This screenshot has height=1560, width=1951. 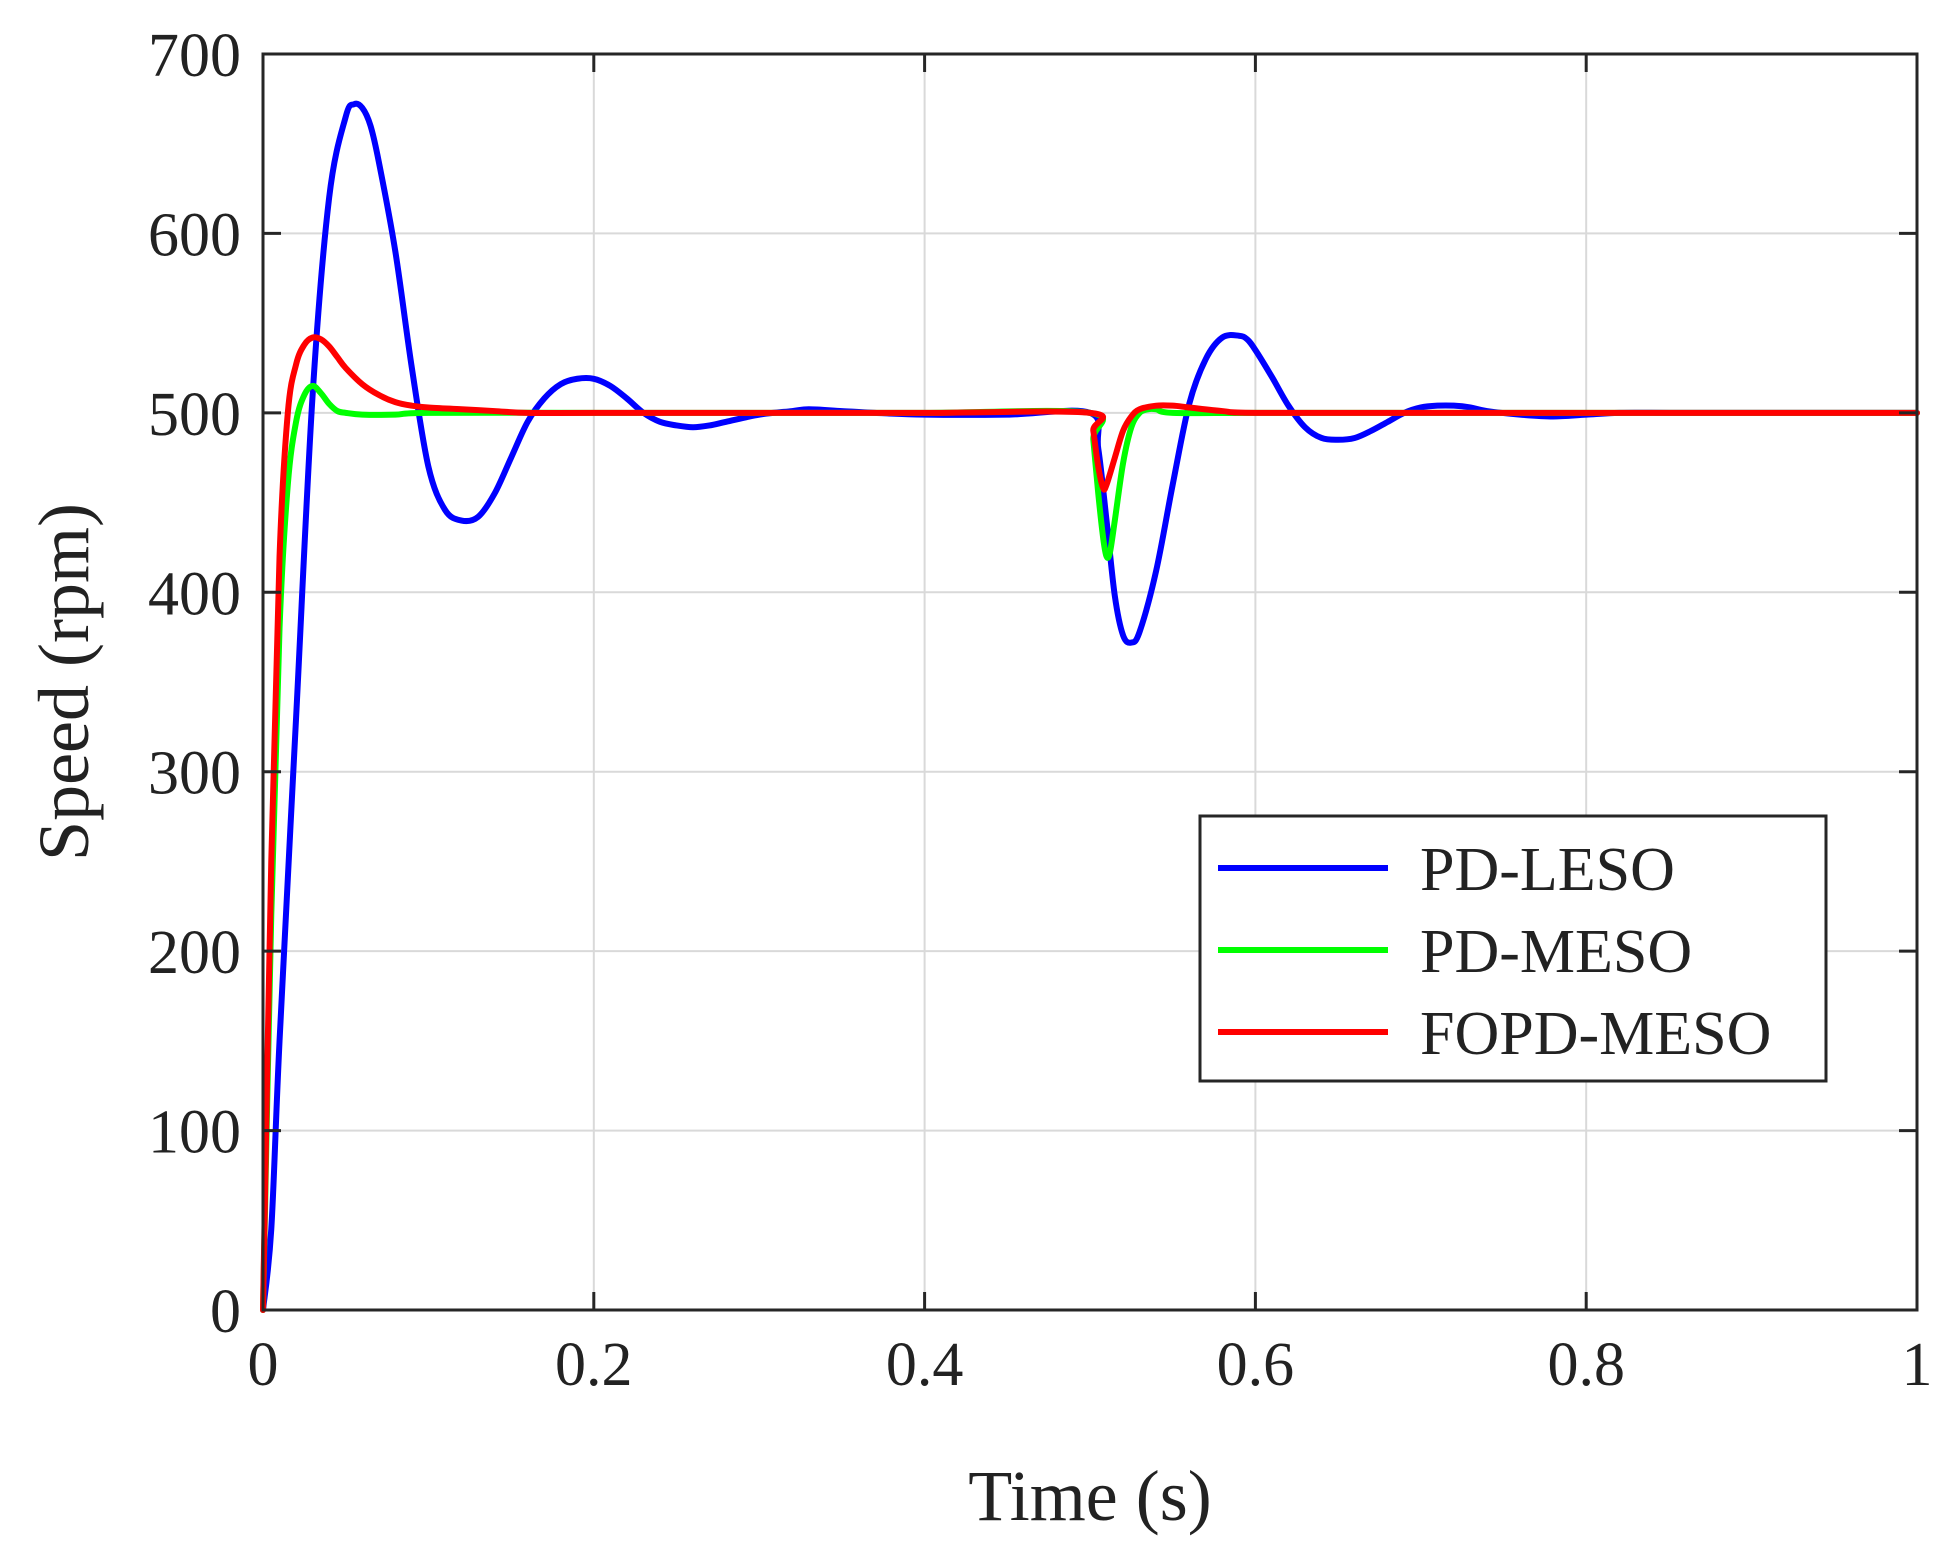 I want to click on x-tick-label: 0.6, so click(x=1256, y=1365).